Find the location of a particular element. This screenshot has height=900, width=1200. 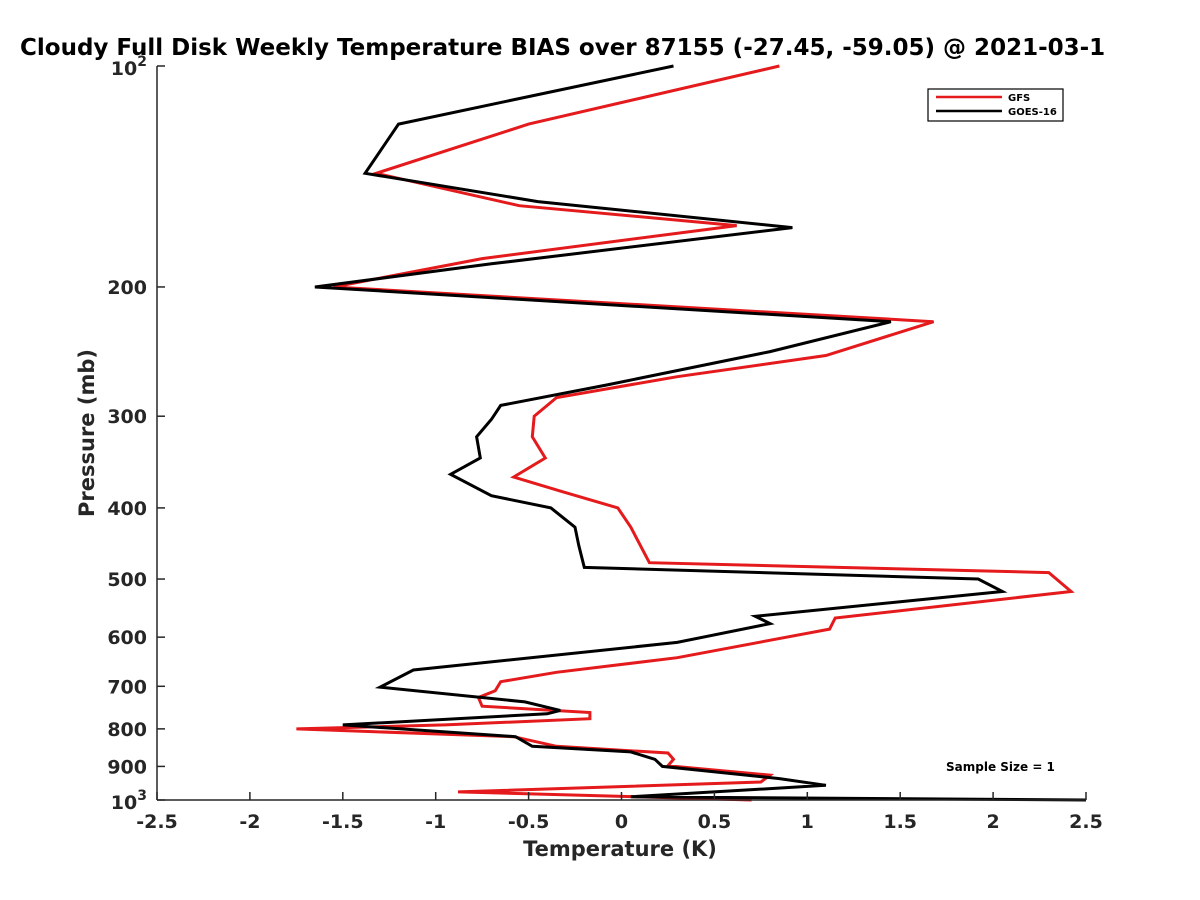

x-tick-label: -1 is located at coordinates (435, 822).